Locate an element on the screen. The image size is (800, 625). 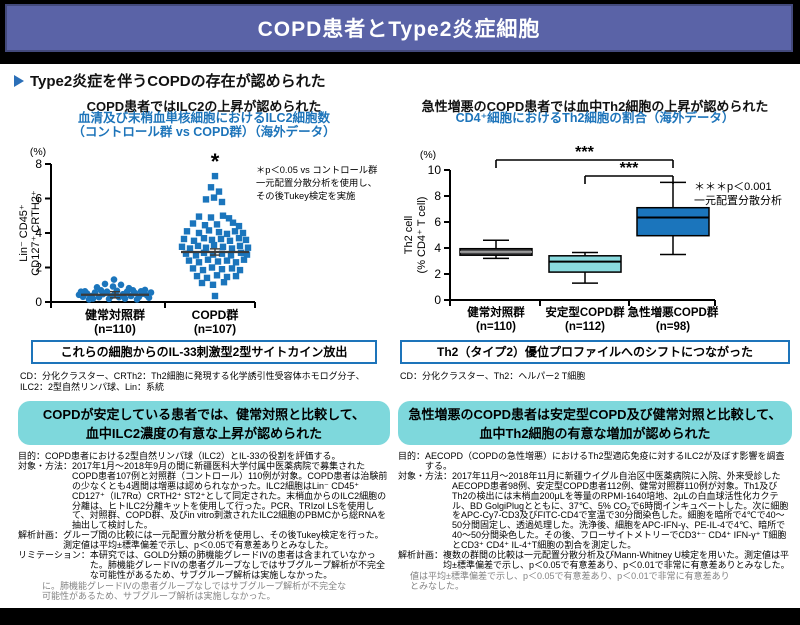
svg-text: 急性増悪COPD群 is located at coordinates (673, 312).